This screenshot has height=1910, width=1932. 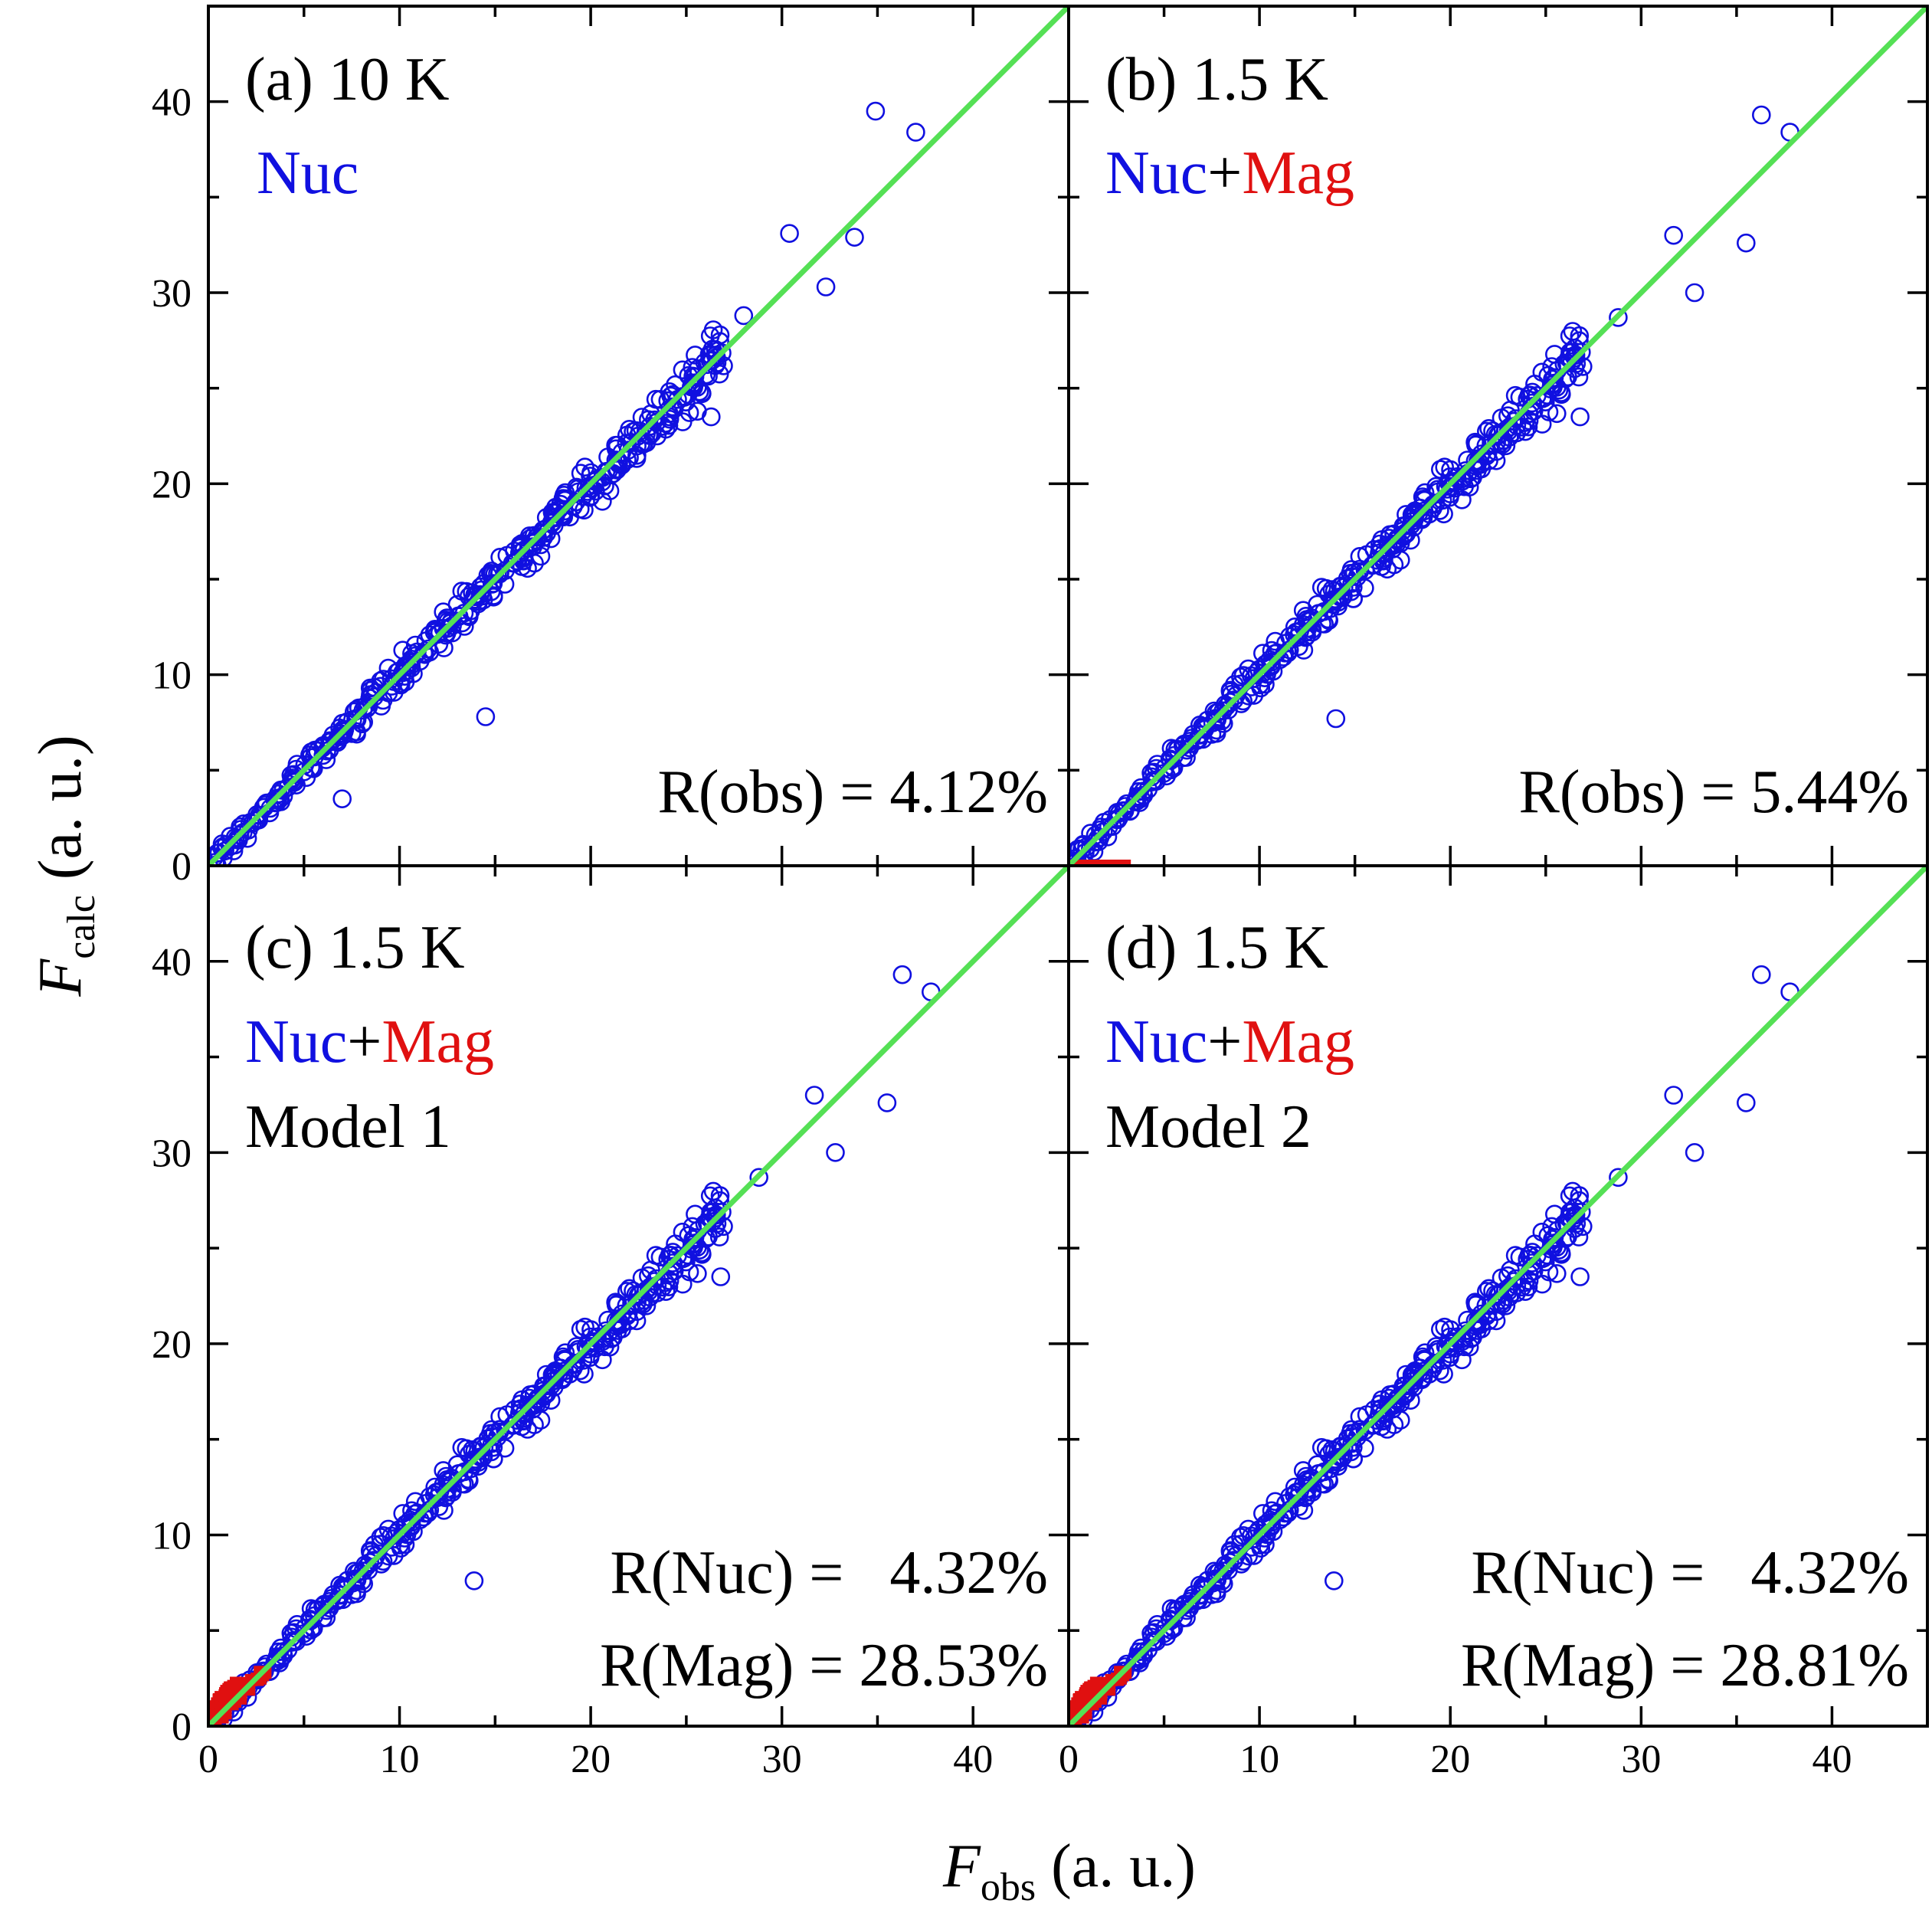 I want to click on panel-c-legend-nuc: Nuc, so click(x=296, y=1042).